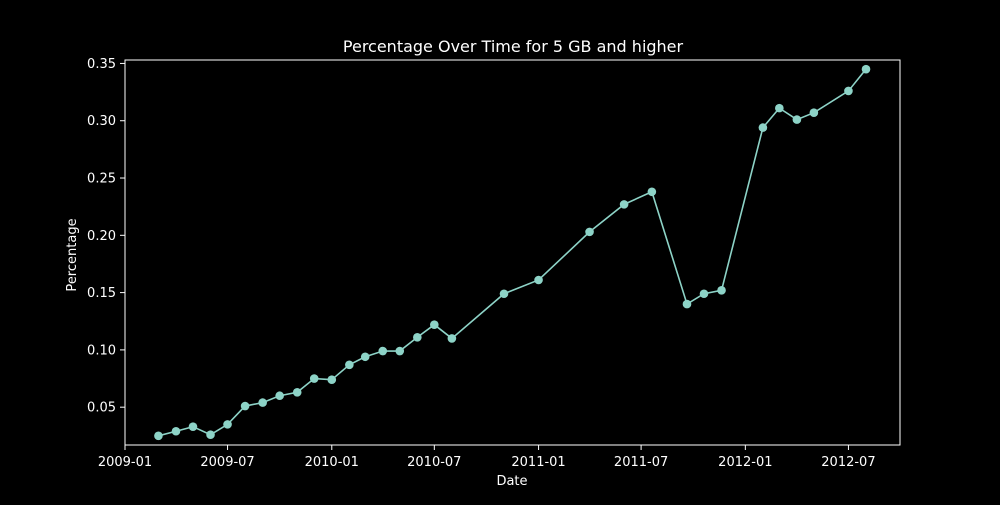  I want to click on x-tick-label: 2011-01, so click(538, 462).